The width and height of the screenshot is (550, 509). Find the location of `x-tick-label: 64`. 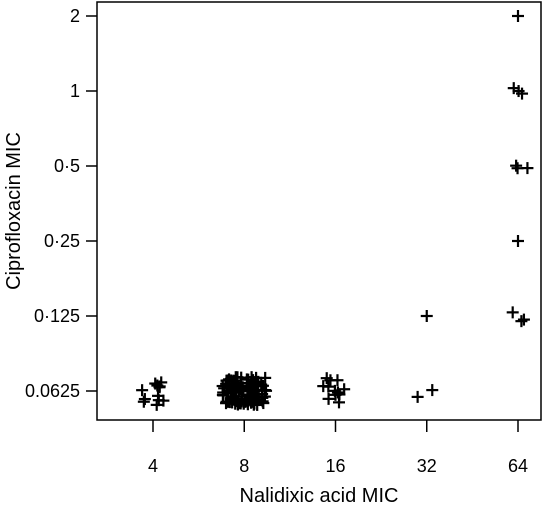

x-tick-label: 64 is located at coordinates (518, 466).